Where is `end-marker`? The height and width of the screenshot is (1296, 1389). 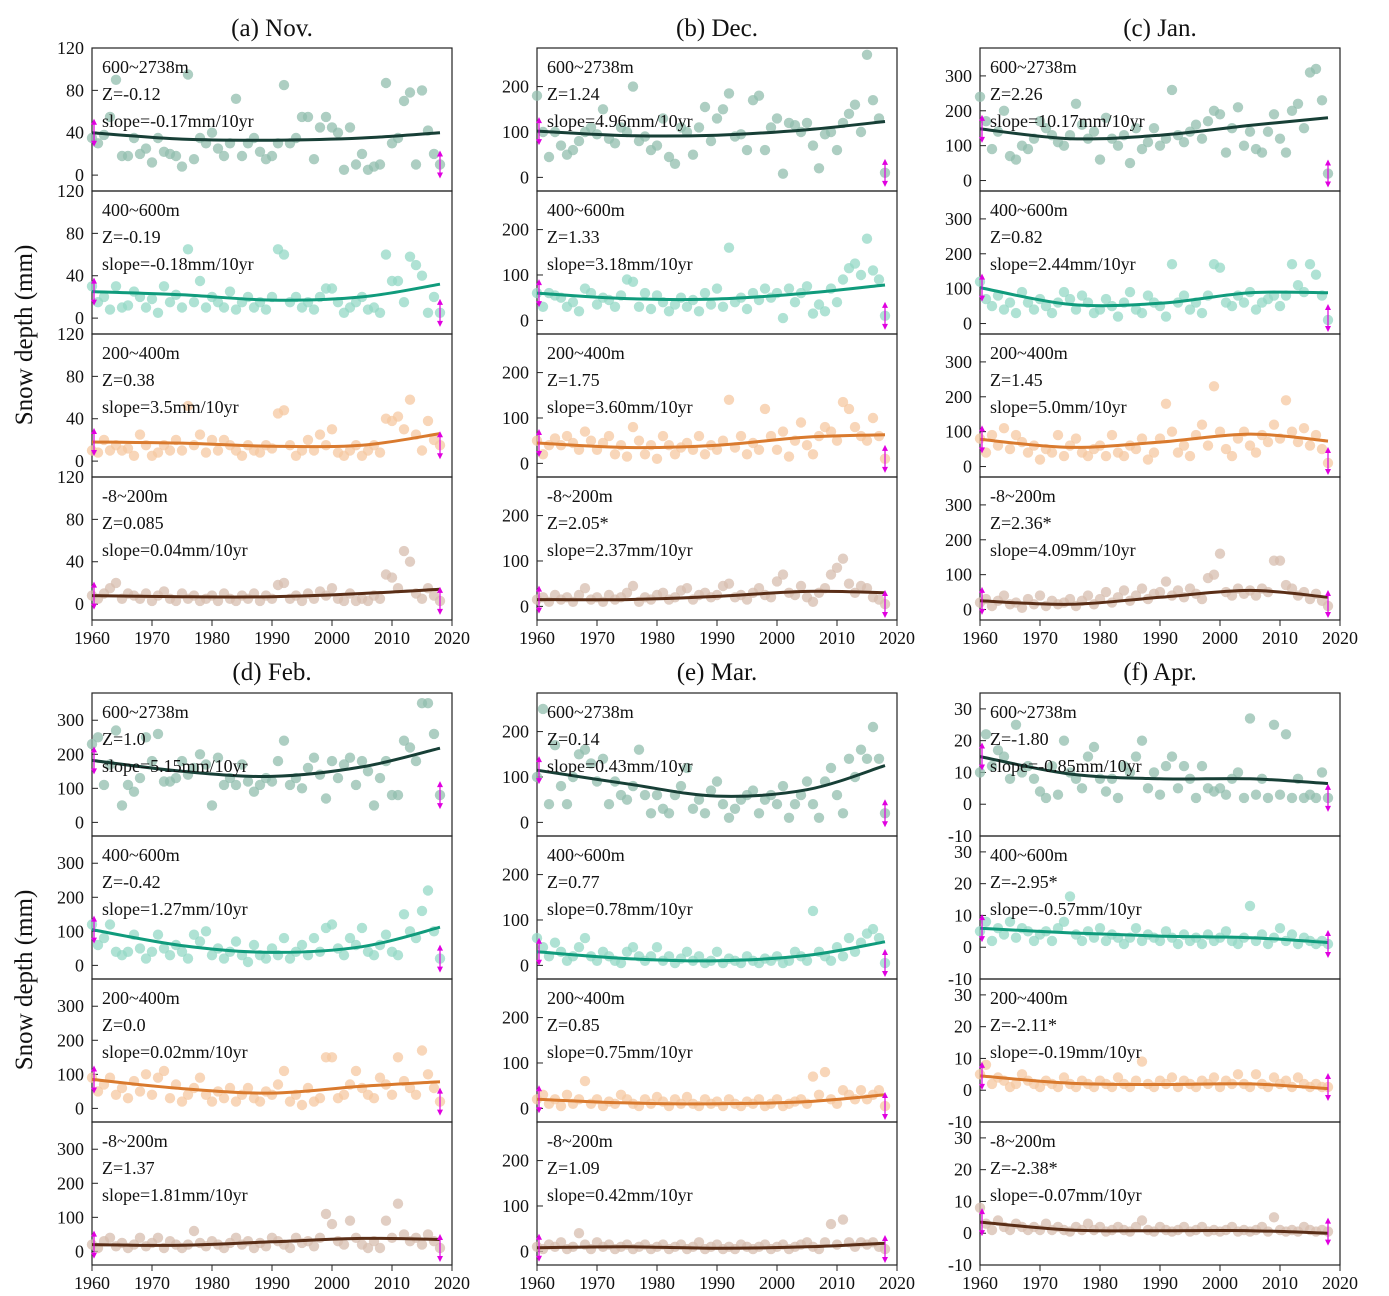
end-marker is located at coordinates (1328, 1231).